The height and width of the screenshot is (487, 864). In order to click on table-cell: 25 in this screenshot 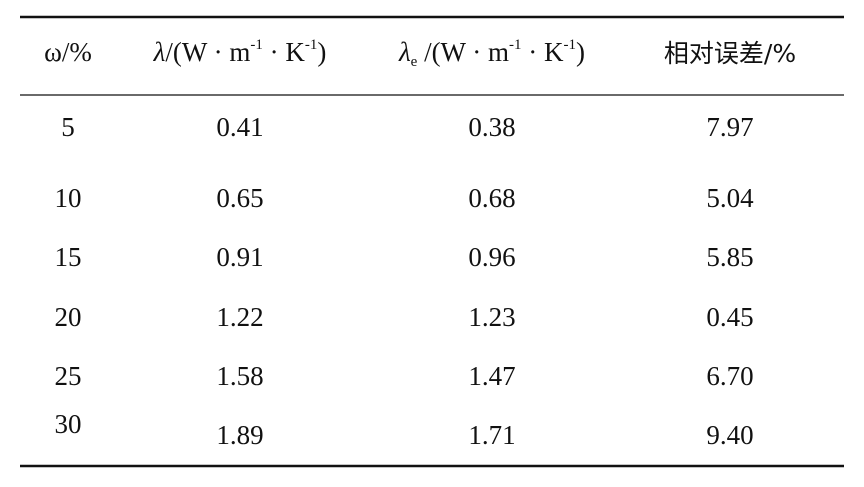, I will do `click(68, 376)`.